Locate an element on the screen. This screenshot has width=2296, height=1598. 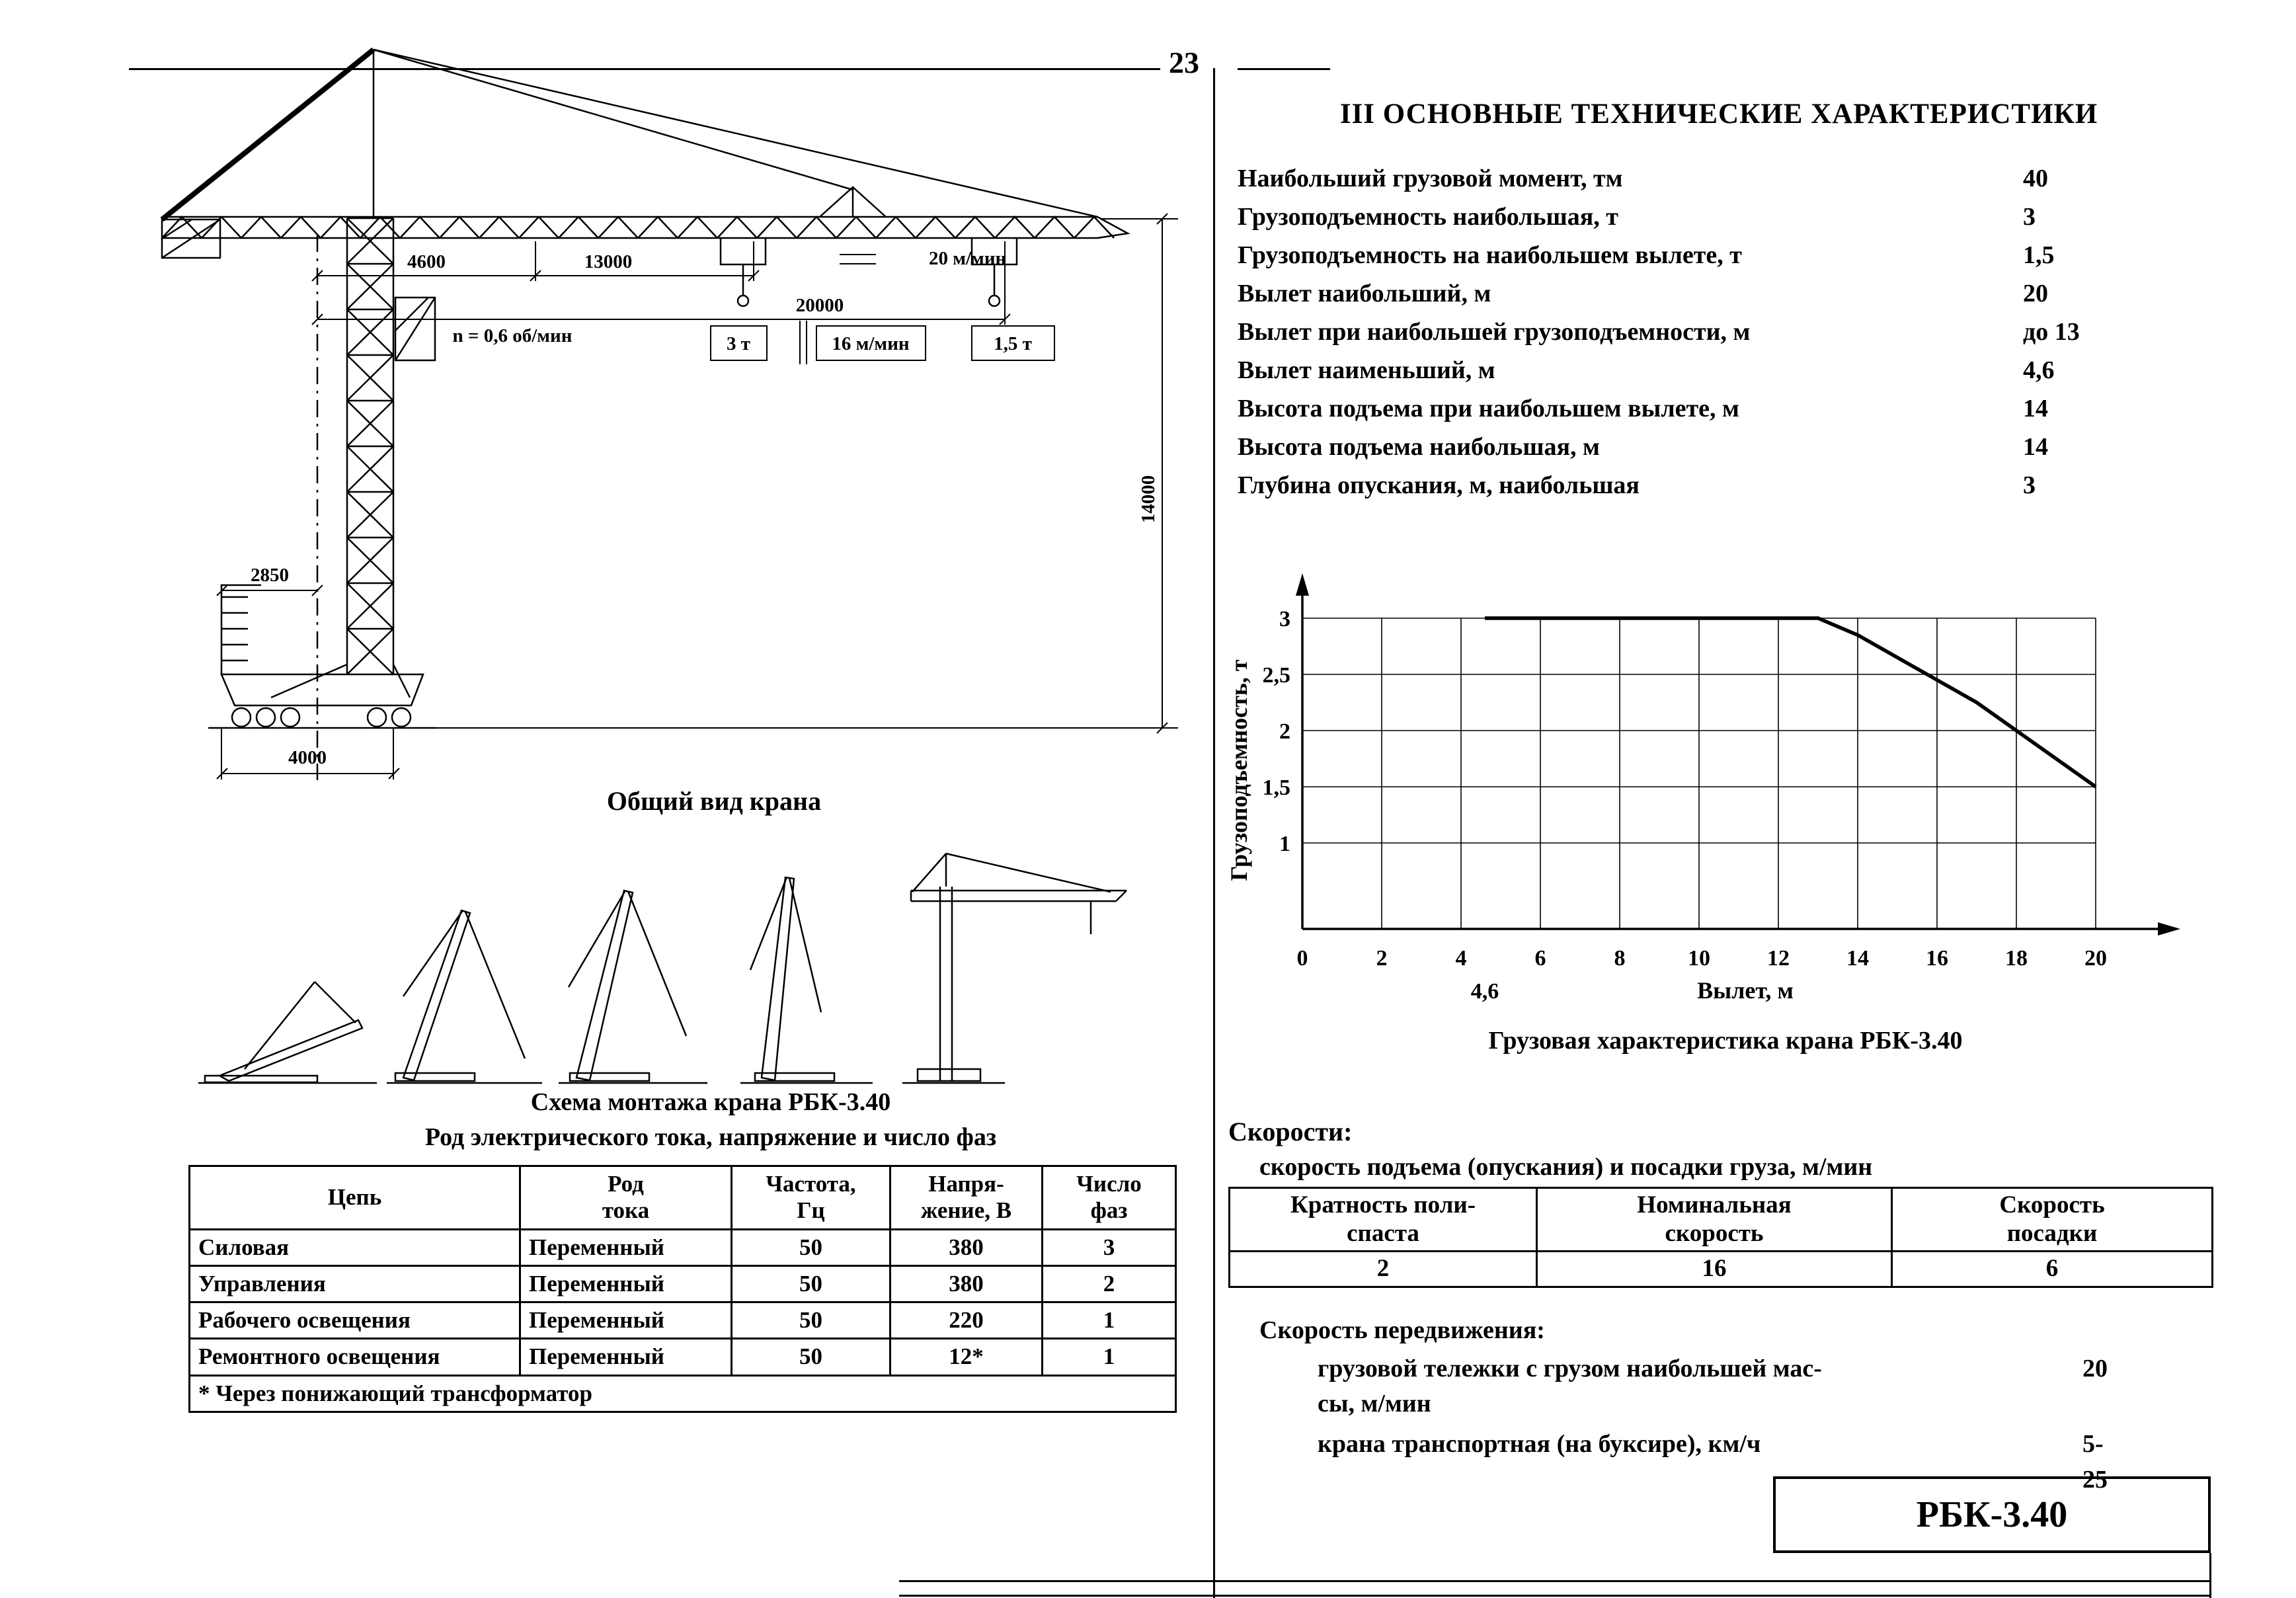
spec-label: Высота подъема наибольшая, м is located at coordinates (1419, 447).